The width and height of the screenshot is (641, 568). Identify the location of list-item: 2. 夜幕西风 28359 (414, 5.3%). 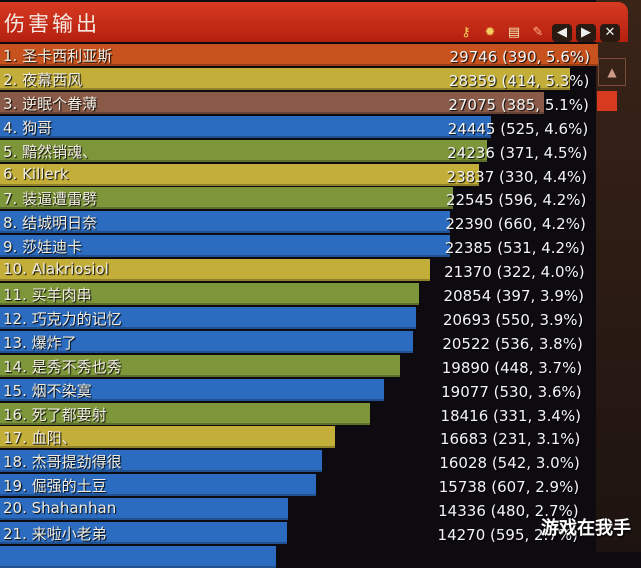
(300, 78).